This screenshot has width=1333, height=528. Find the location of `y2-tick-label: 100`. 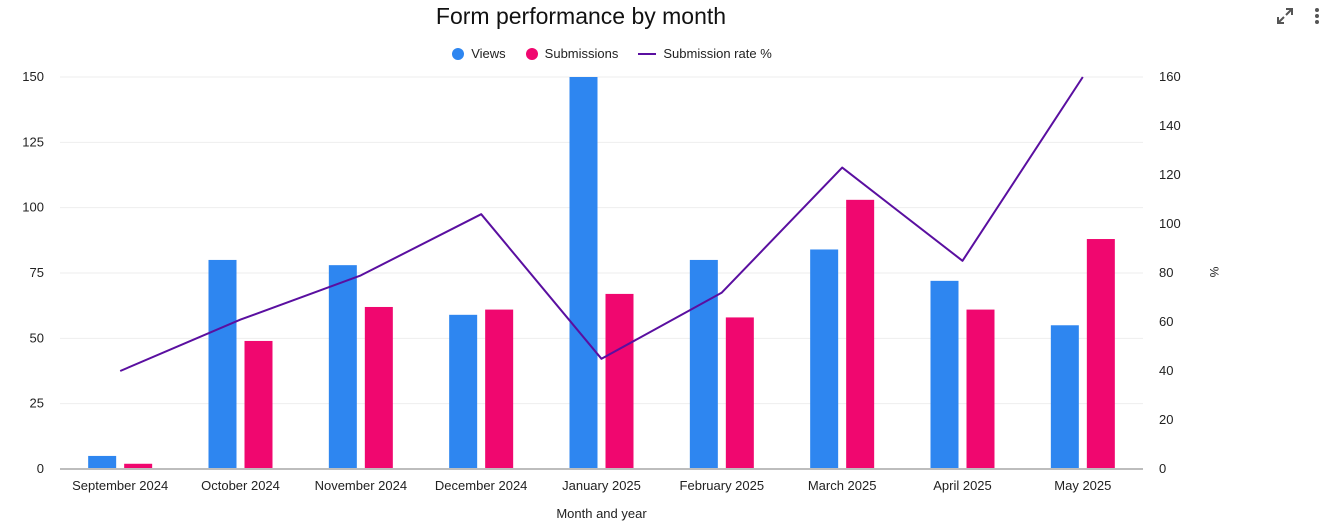

y2-tick-label: 100 is located at coordinates (1170, 223).